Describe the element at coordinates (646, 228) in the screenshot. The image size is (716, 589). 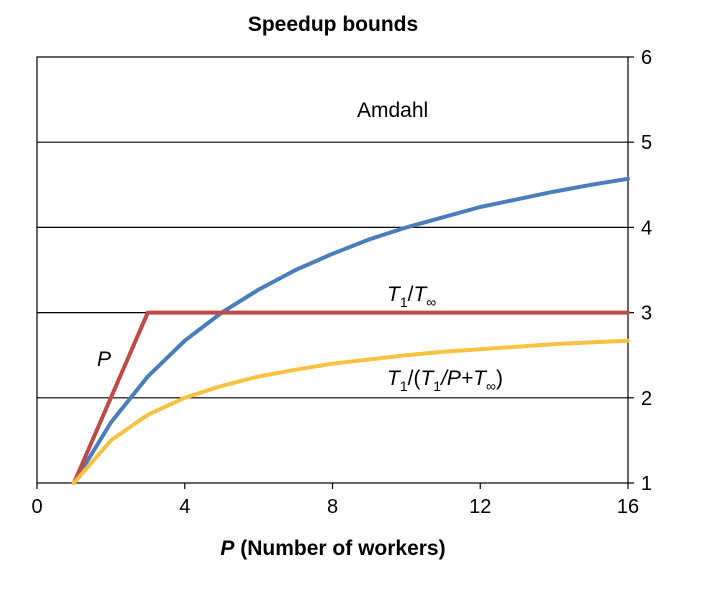
I see `y-tick-label: 4` at that location.